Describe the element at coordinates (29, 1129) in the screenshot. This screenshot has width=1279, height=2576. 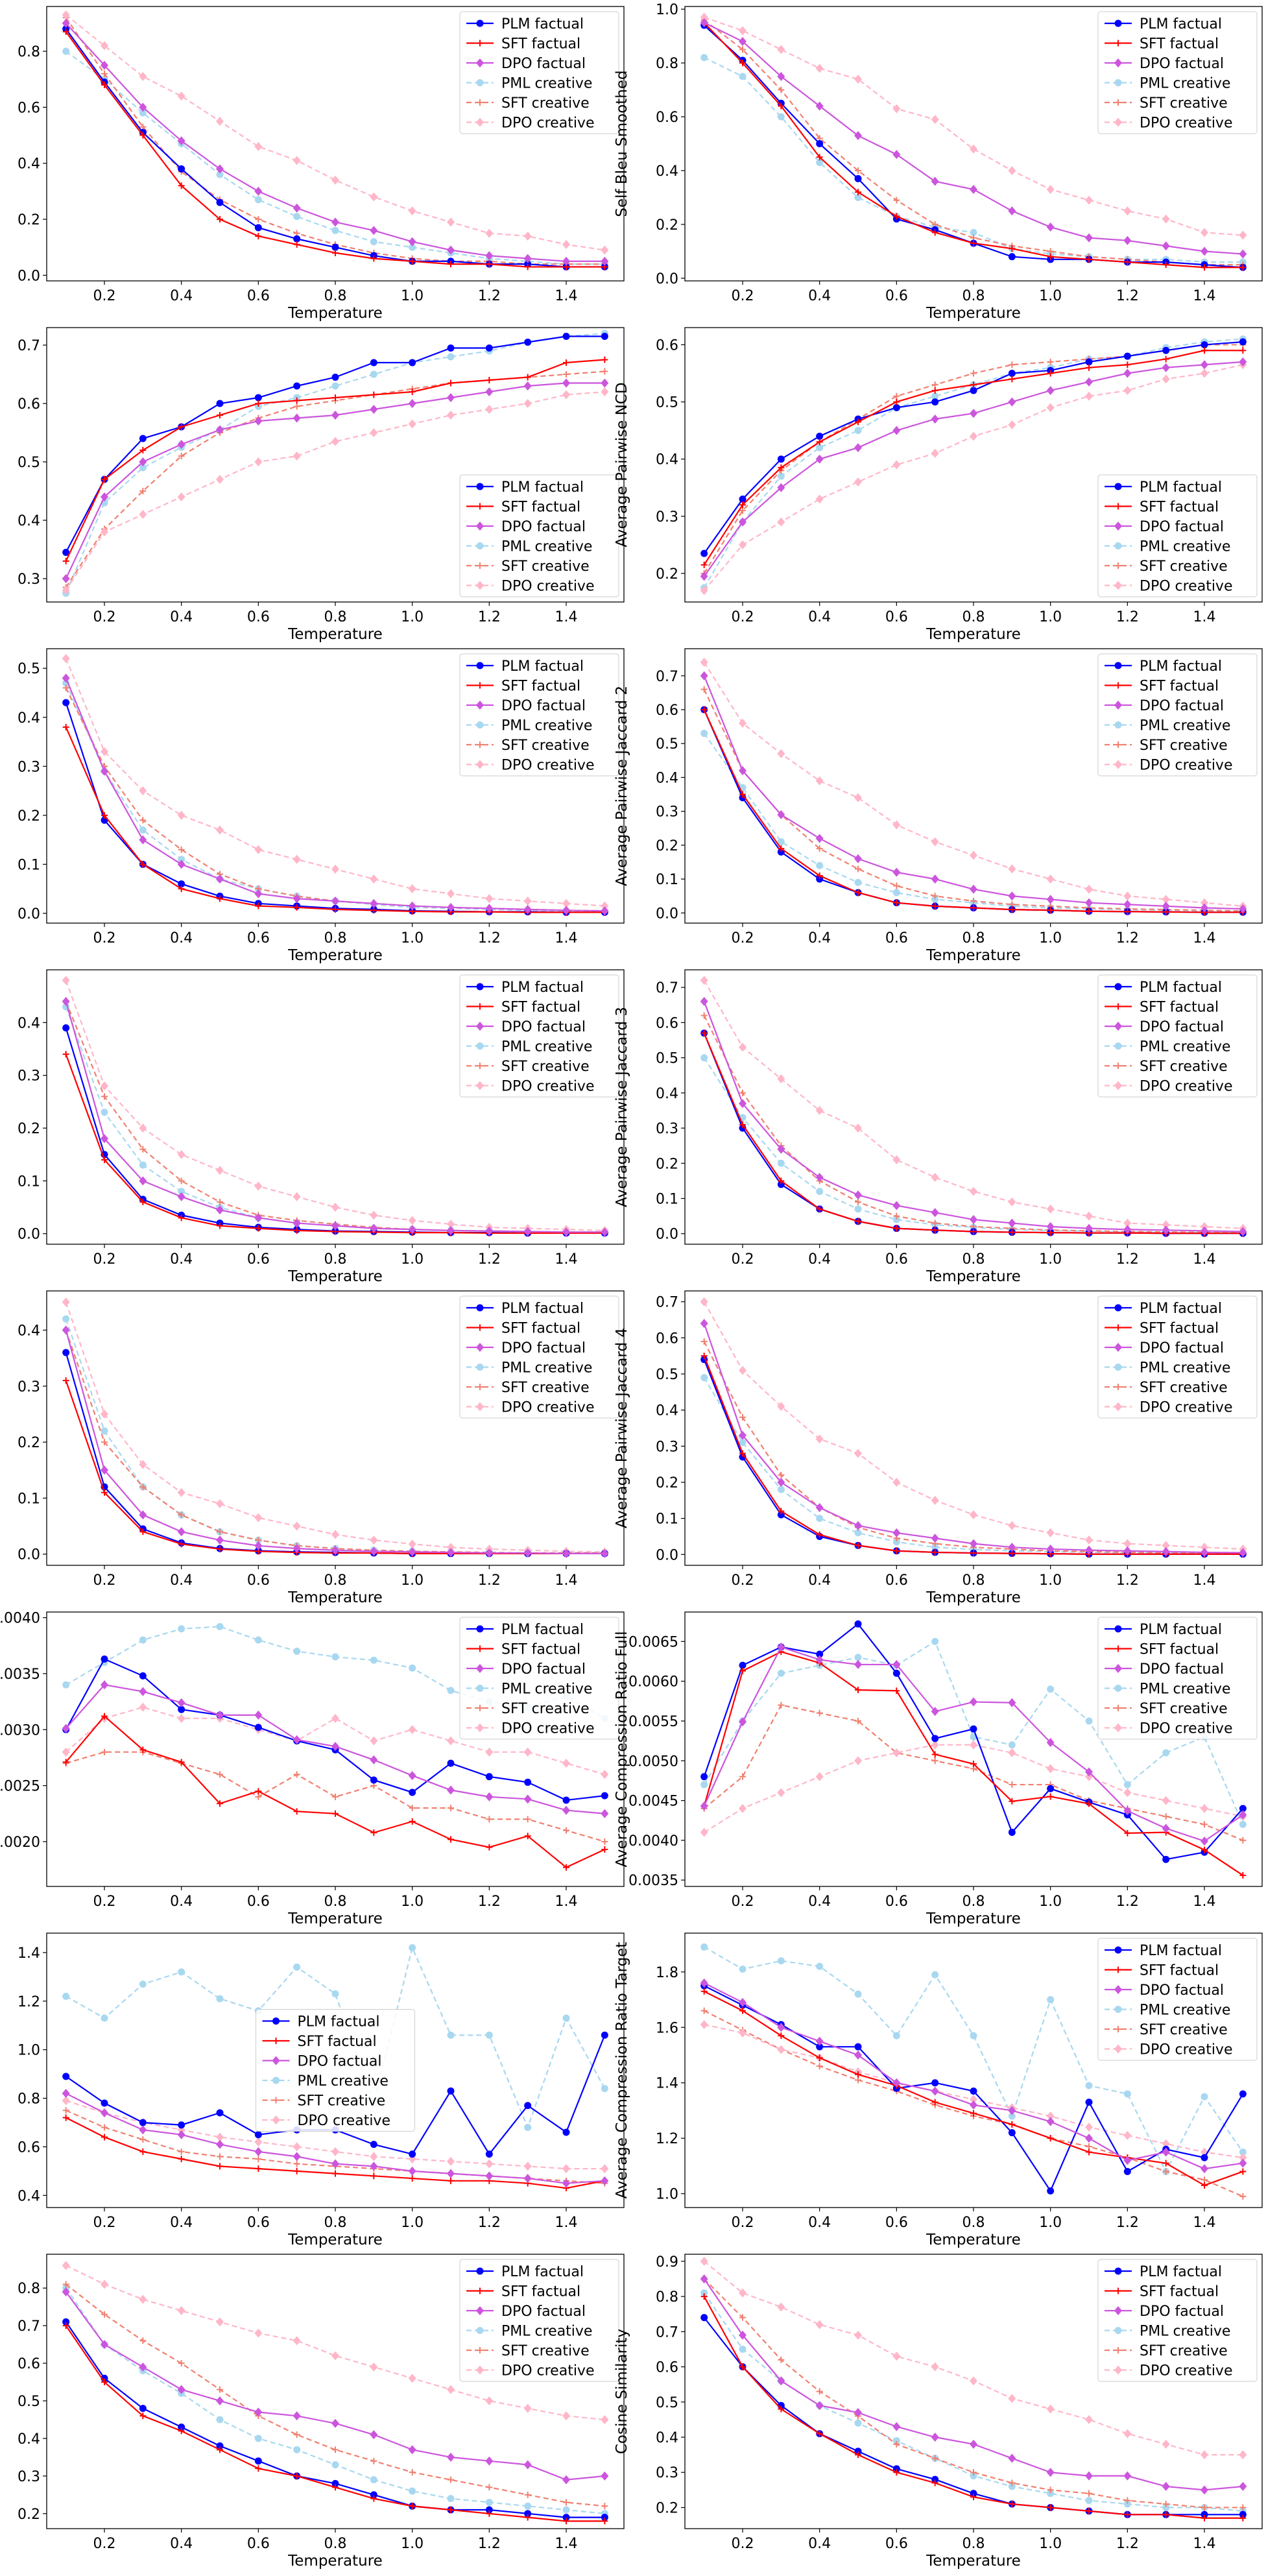
I see `y-tick-label: 0.2` at that location.